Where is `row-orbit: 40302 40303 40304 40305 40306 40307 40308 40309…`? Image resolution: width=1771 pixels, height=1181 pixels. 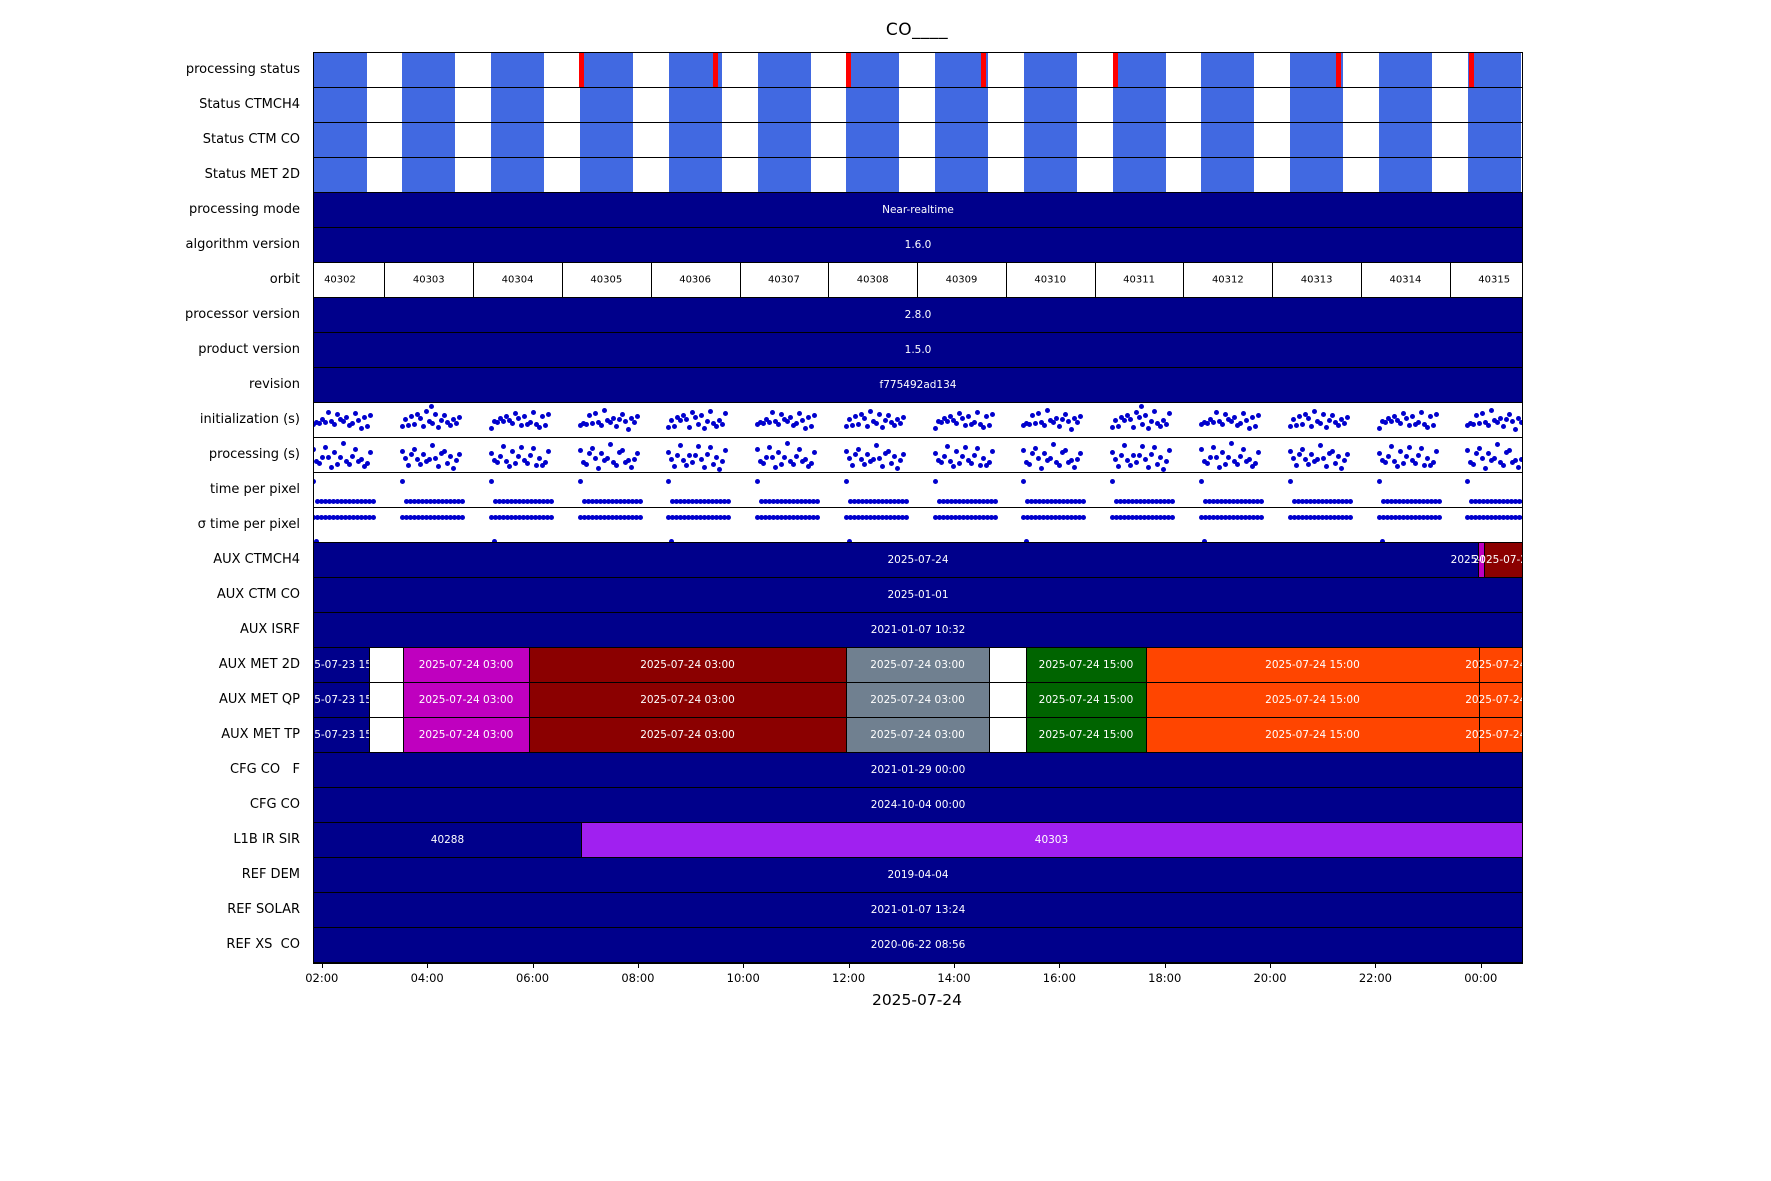
row-orbit: 40302 40303 40304 40305 40306 40307 40308 40309… is located at coordinates (918, 280).